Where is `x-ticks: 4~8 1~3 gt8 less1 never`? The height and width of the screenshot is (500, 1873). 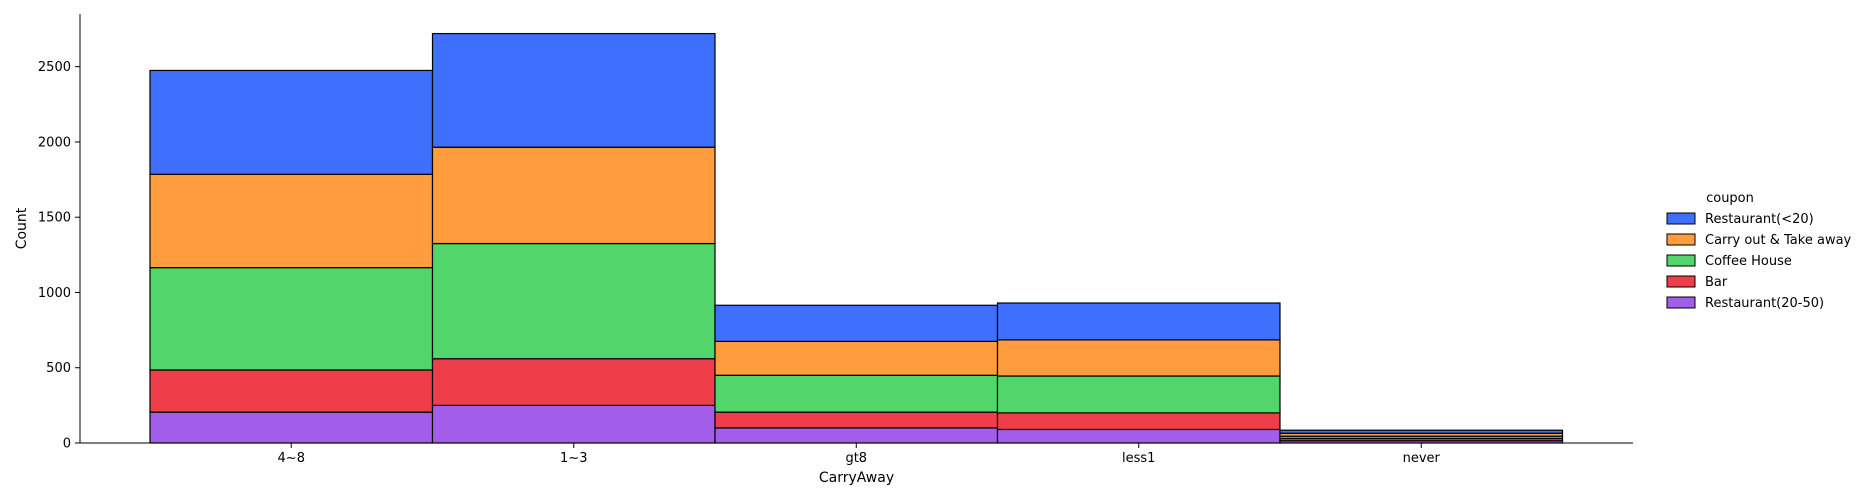 x-ticks: 4~8 1~3 gt8 less1 never is located at coordinates (859, 454).